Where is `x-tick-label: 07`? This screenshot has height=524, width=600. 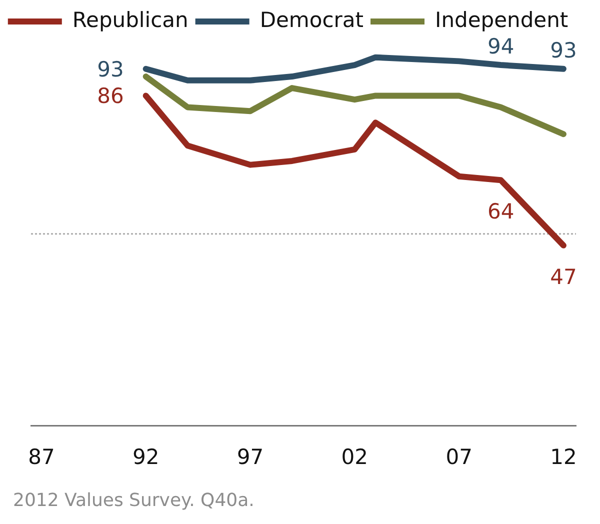
x-tick-label: 07 is located at coordinates (459, 456).